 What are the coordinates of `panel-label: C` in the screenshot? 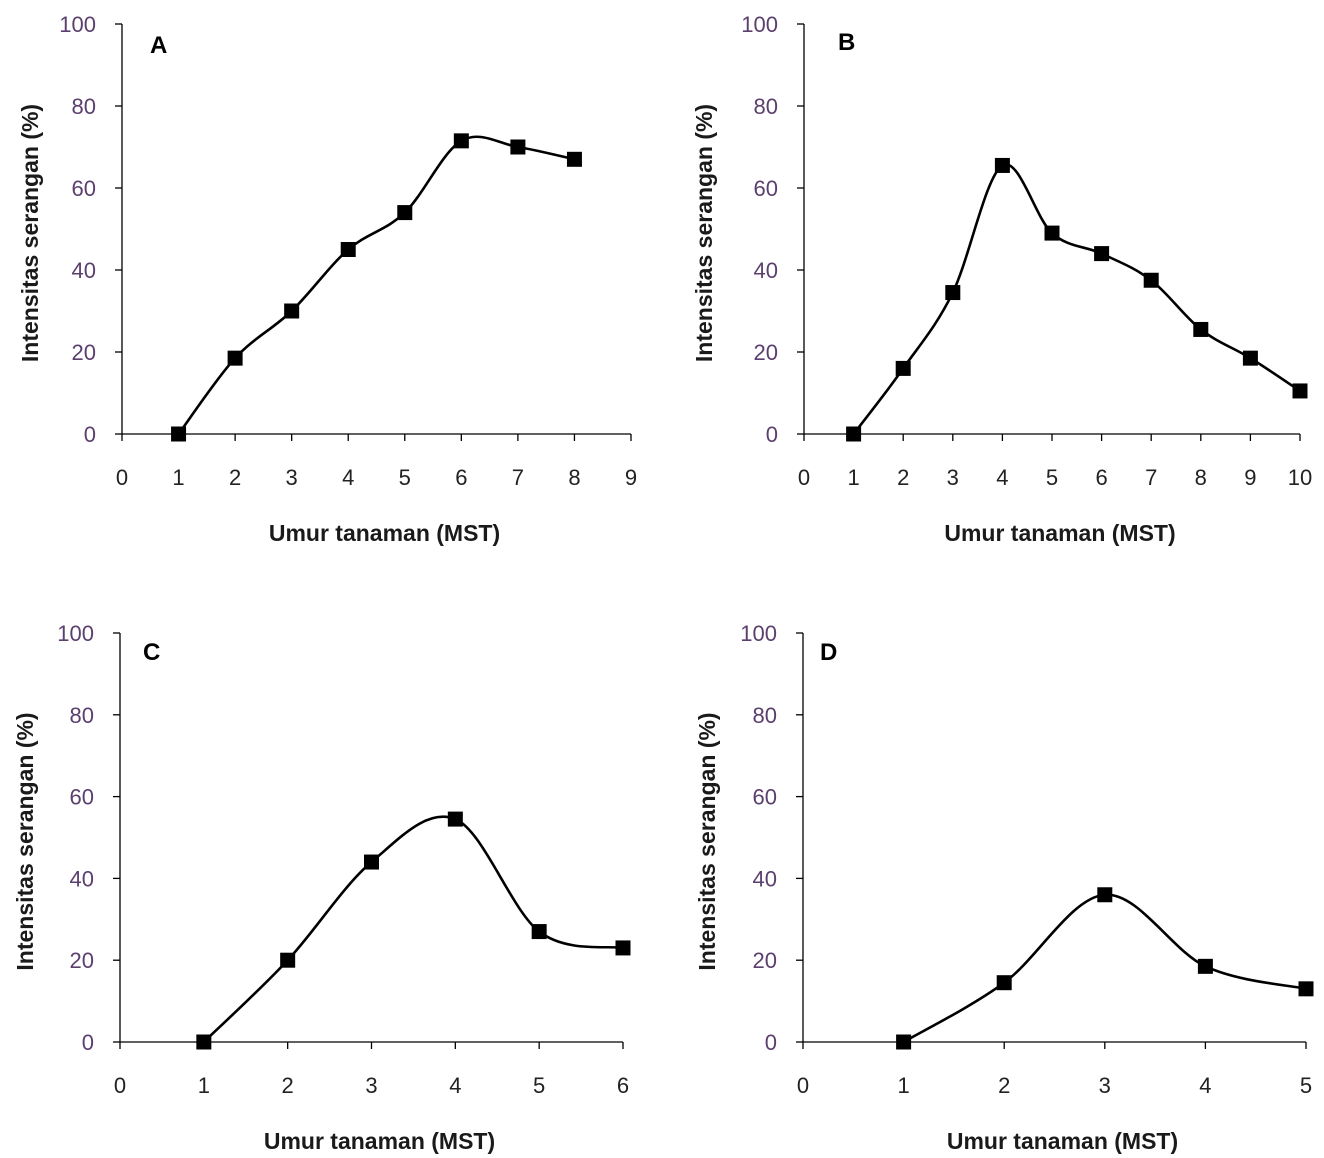 It's located at (151, 652).